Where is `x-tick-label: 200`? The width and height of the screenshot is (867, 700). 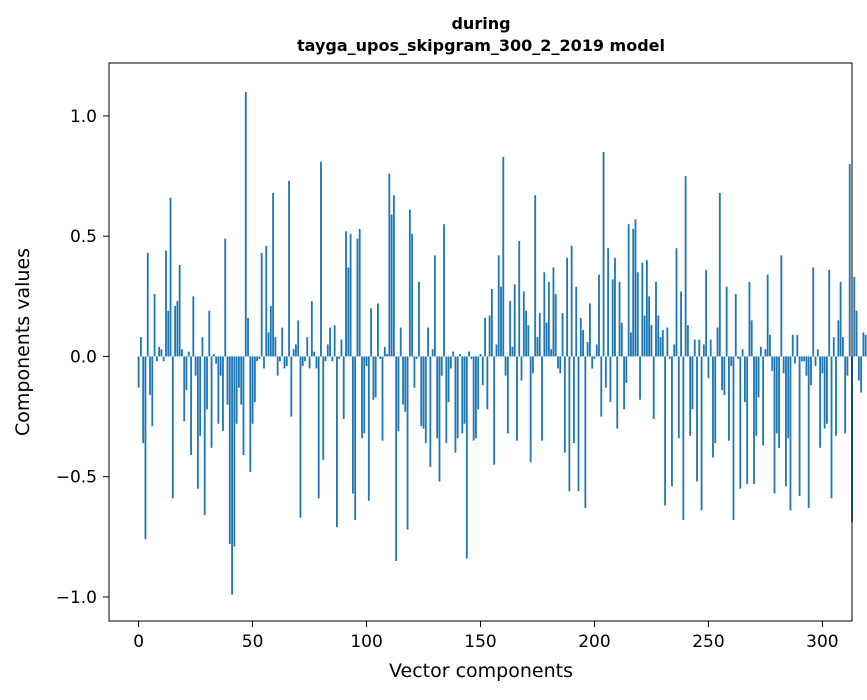
x-tick-label: 200 is located at coordinates (594, 642).